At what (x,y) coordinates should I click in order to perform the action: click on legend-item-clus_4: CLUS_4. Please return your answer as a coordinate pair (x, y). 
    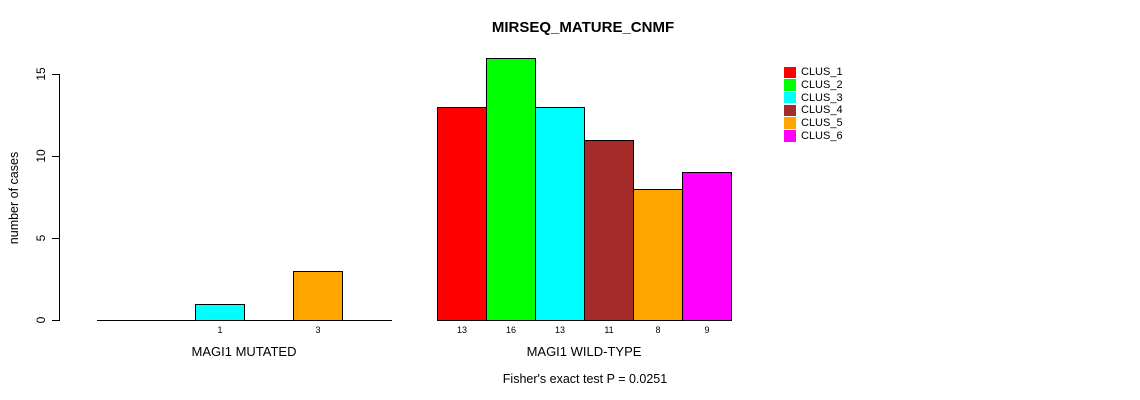
    Looking at the image, I should click on (813, 110).